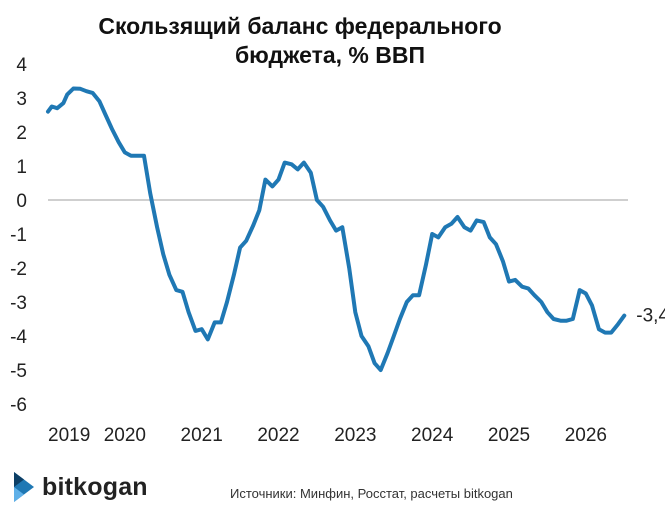 Image resolution: width=665 pixels, height=517 pixels. Describe the element at coordinates (509, 435) in the screenshot. I see `x-tick-label: 2025` at that location.